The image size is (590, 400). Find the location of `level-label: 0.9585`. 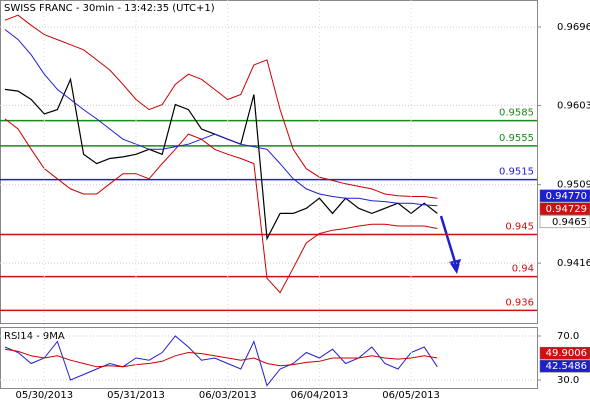

level-label: 0.9585 is located at coordinates (516, 113).